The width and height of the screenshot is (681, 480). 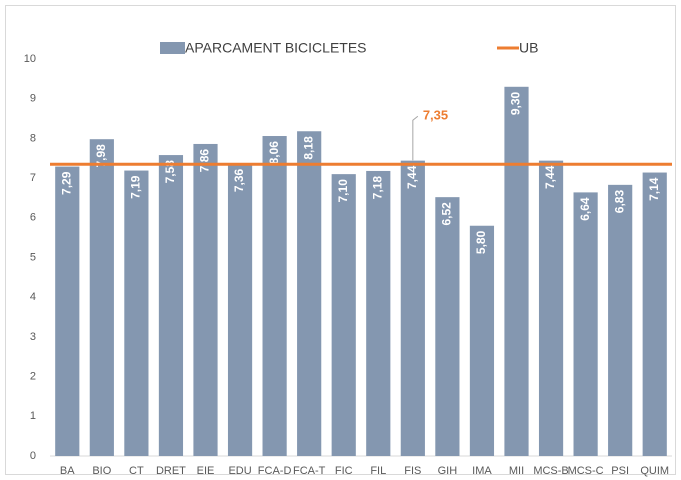 I want to click on value-label: 9,30, so click(x=516, y=103).